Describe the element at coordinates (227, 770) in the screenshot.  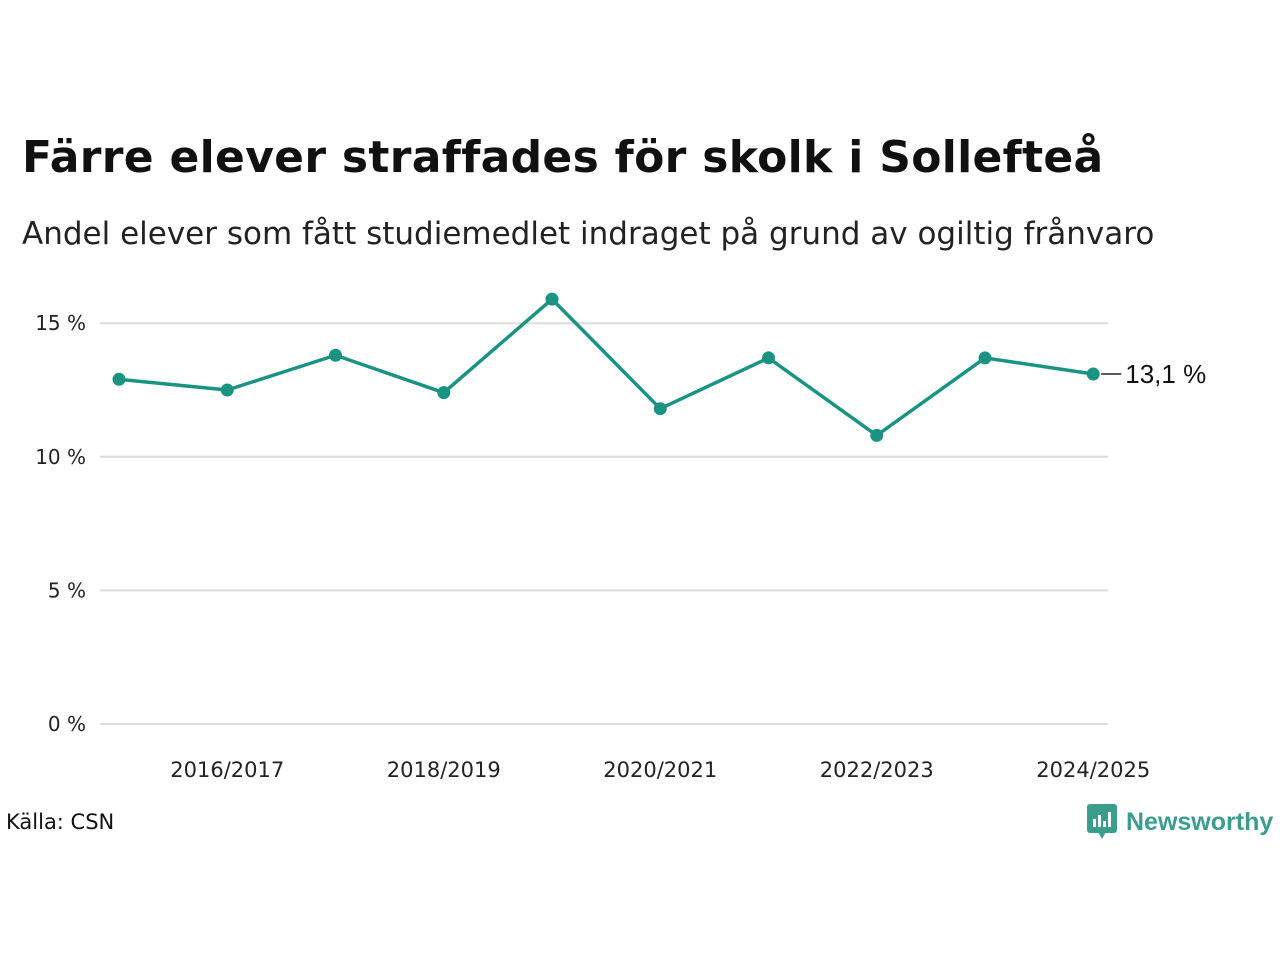
I see `x-tick-label: 2016/2017` at that location.